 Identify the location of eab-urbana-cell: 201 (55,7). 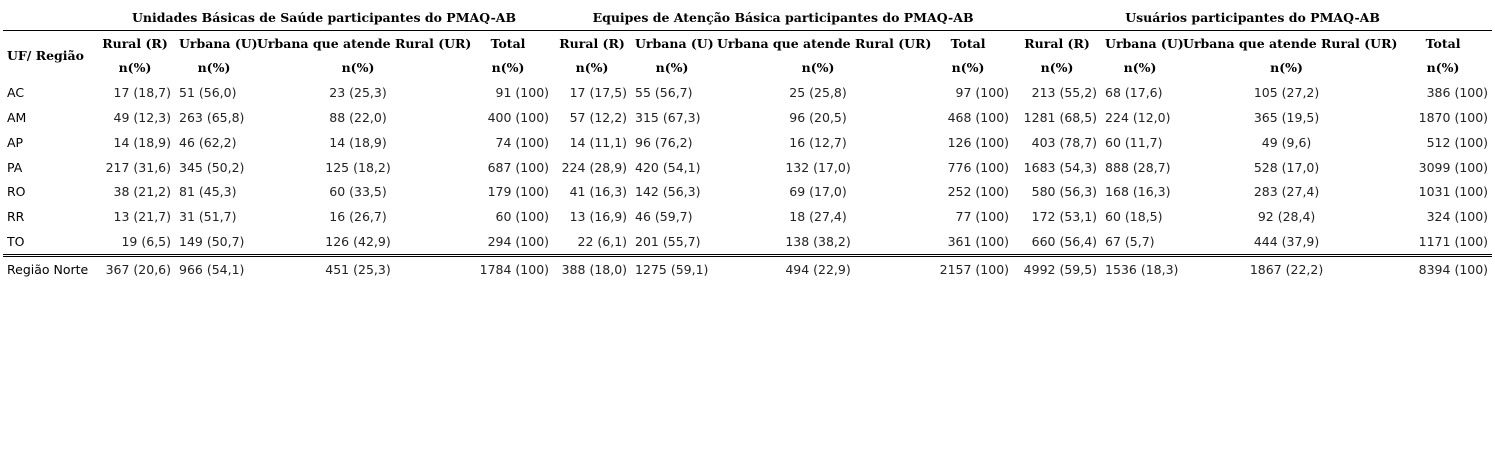
(672, 243).